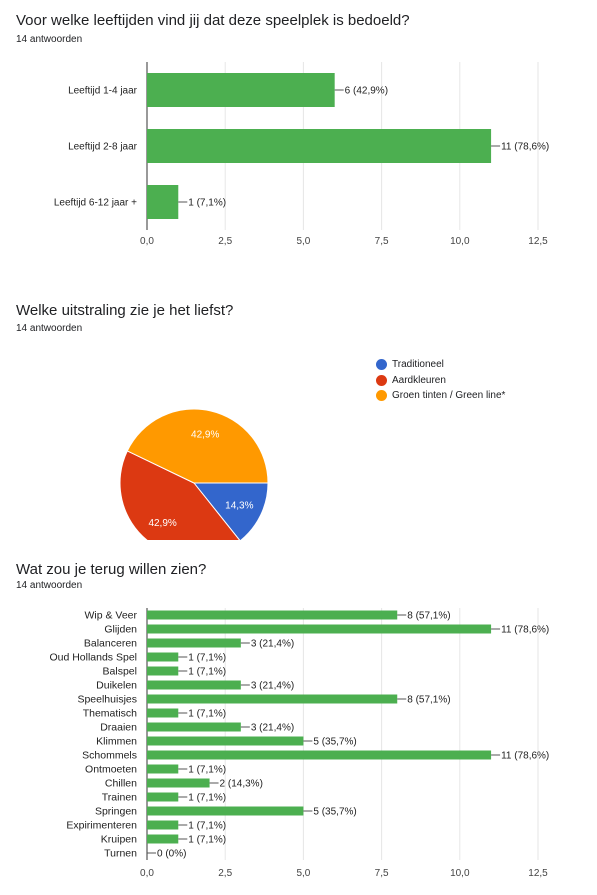 The height and width of the screenshot is (895, 597). Describe the element at coordinates (116, 812) in the screenshot. I see `category-label: Springen` at that location.